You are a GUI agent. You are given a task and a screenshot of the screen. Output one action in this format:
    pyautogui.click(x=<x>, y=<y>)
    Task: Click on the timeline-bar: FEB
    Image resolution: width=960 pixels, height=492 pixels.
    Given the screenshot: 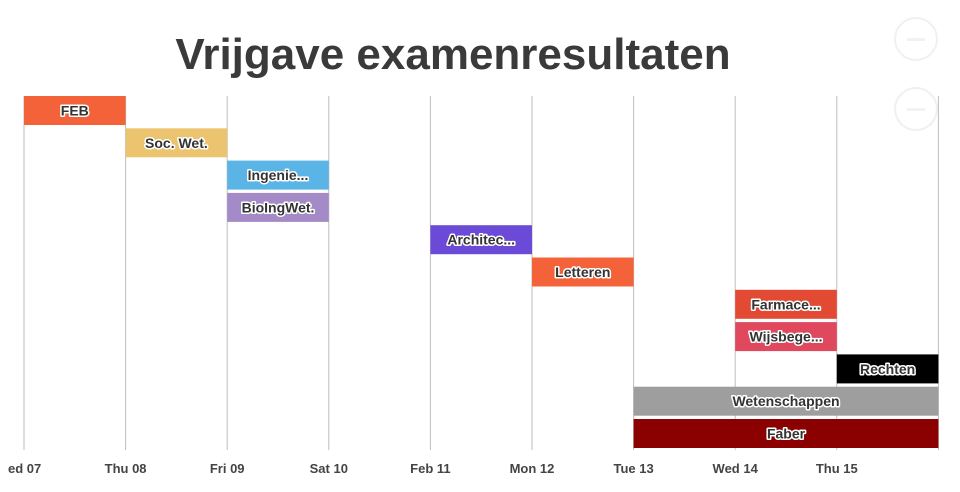 What is the action you would take?
    pyautogui.click(x=75, y=110)
    